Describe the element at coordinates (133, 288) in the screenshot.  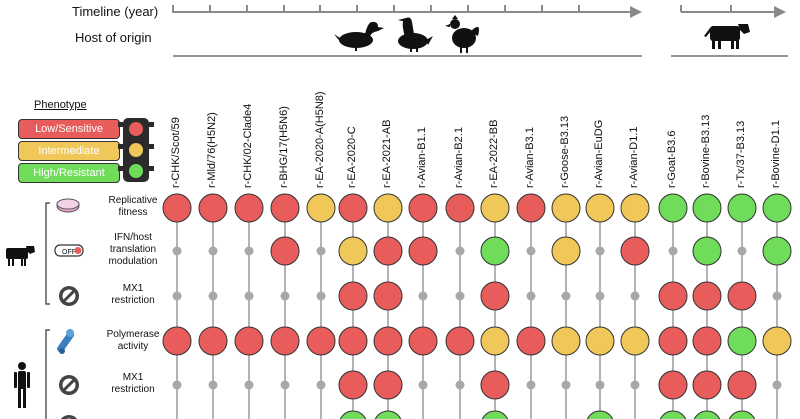
I see `row-label-line: MX1` at that location.